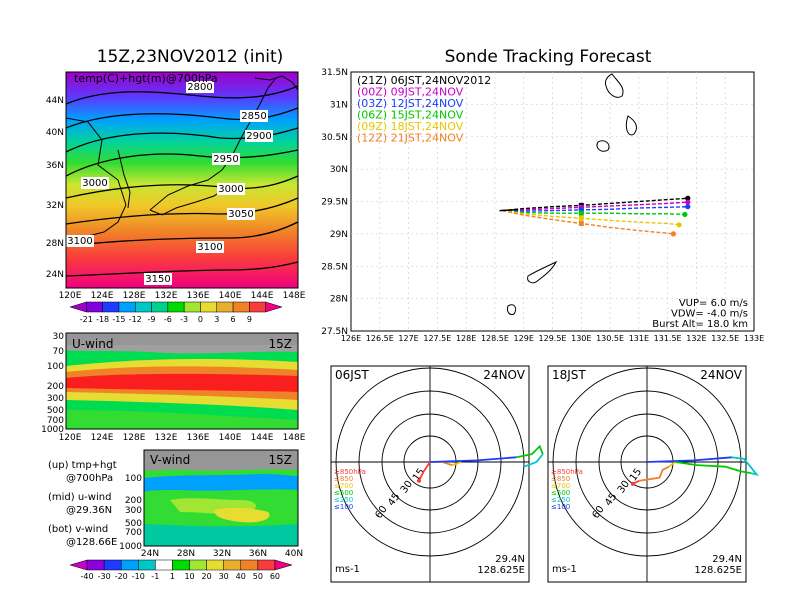 The image size is (792, 612). What do you see at coordinates (410, 115) in the screenshot?
I see `legend-entry: (06Z) 15JST,24NOV` at bounding box center [410, 115].